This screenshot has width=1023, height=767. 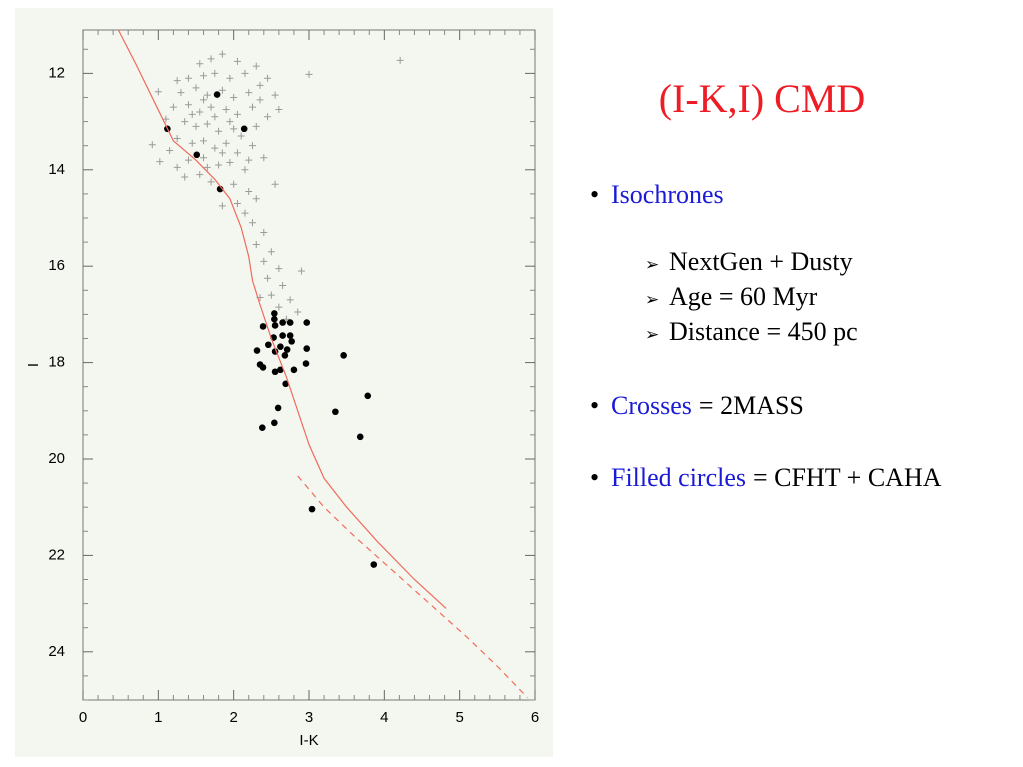 I want to click on y-tick-label: 16, so click(x=56, y=265).